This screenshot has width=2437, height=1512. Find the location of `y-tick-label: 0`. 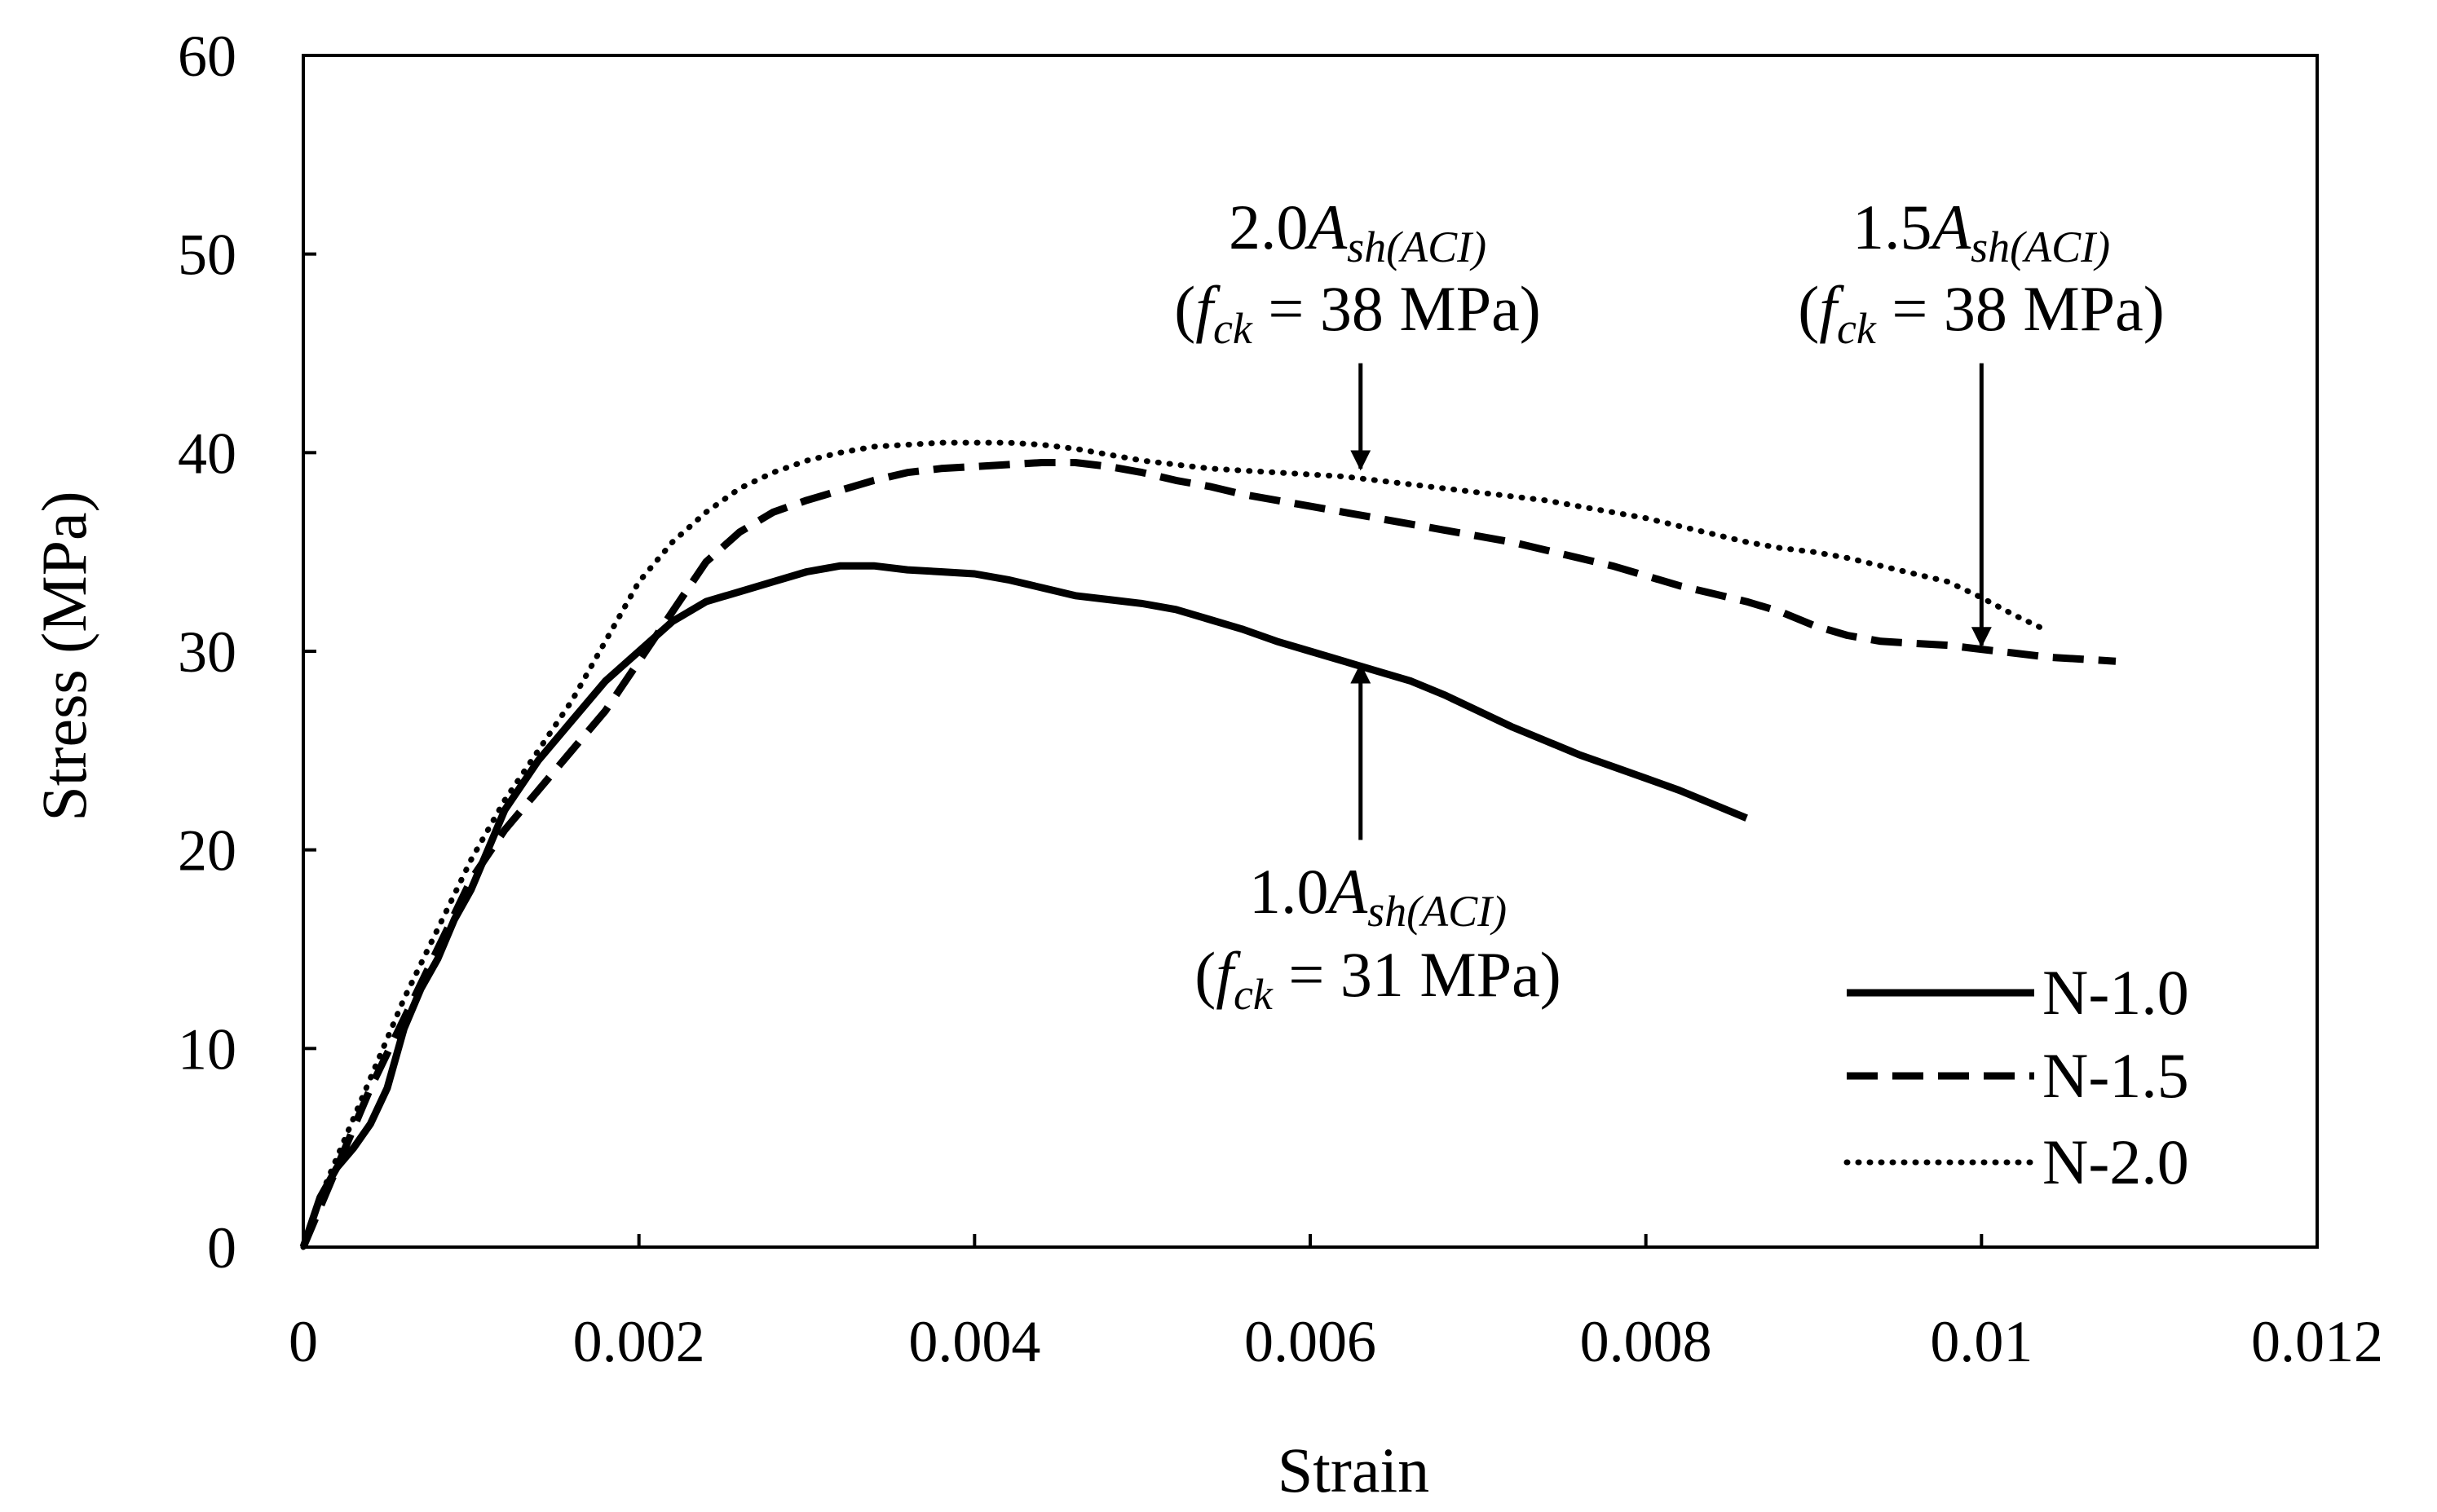

y-tick-label: 0 is located at coordinates (221, 1248).